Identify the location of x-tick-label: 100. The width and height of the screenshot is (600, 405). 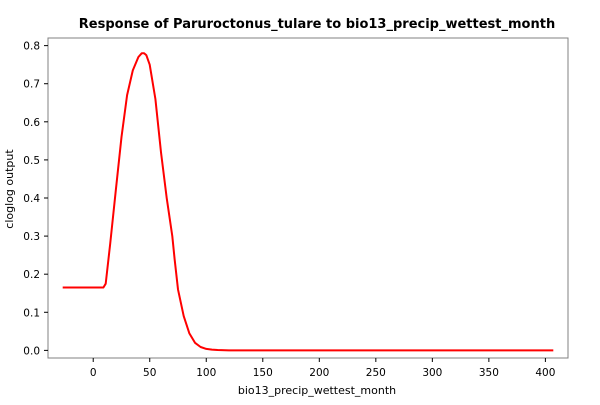
(206, 373).